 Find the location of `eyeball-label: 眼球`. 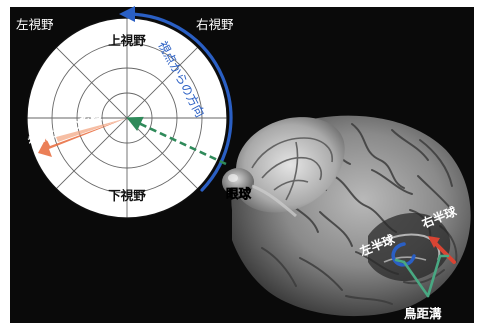

eyeball-label: 眼球 is located at coordinates (239, 193).